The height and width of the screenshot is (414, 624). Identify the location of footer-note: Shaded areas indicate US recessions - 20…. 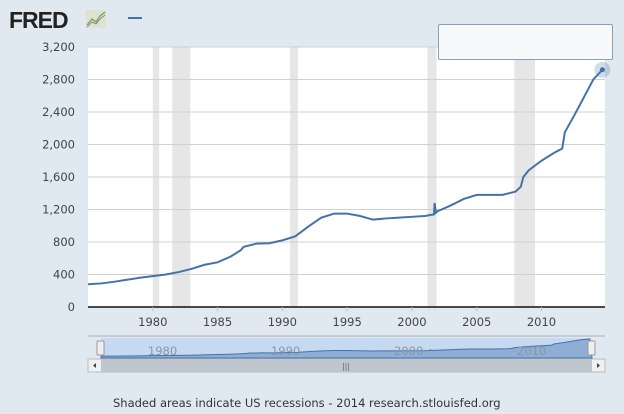
(307, 403).